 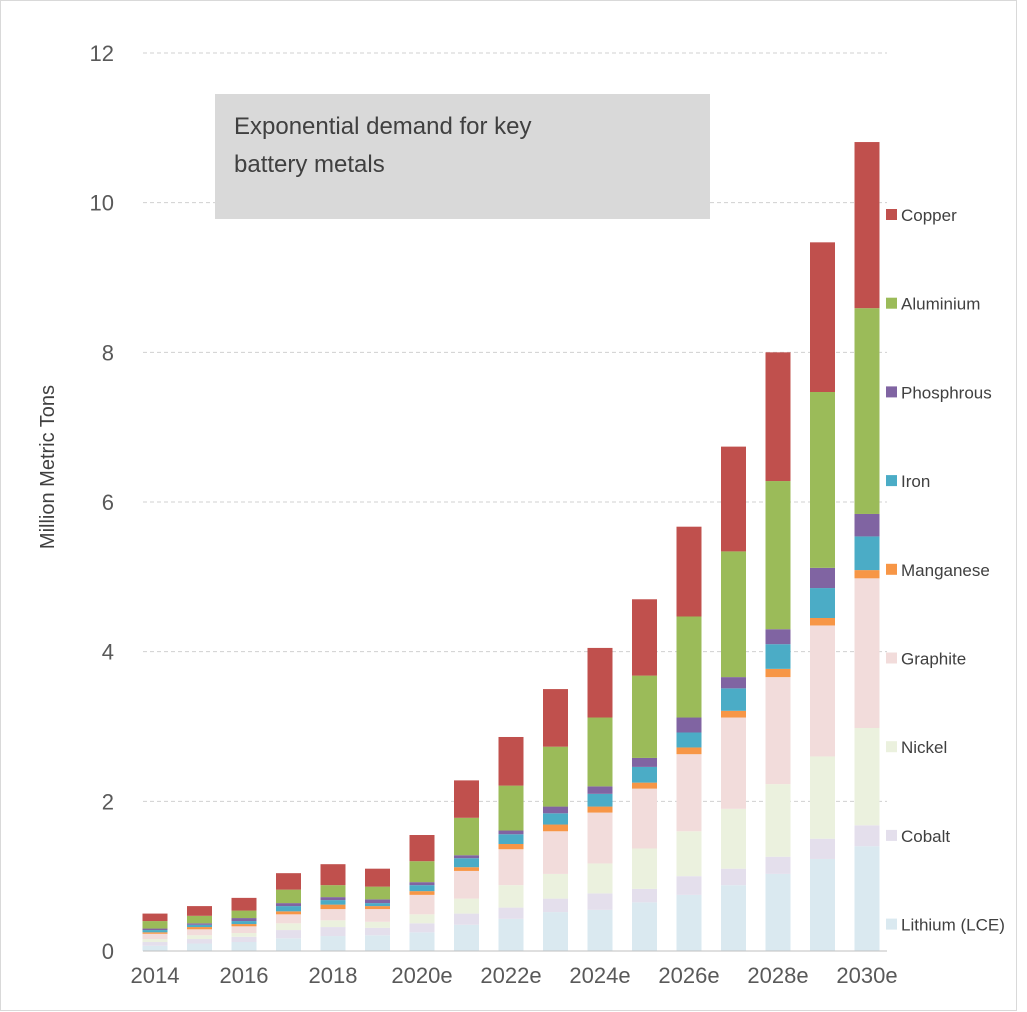 What do you see at coordinates (866, 975) in the screenshot?
I see `x-tick-label: 2030e` at bounding box center [866, 975].